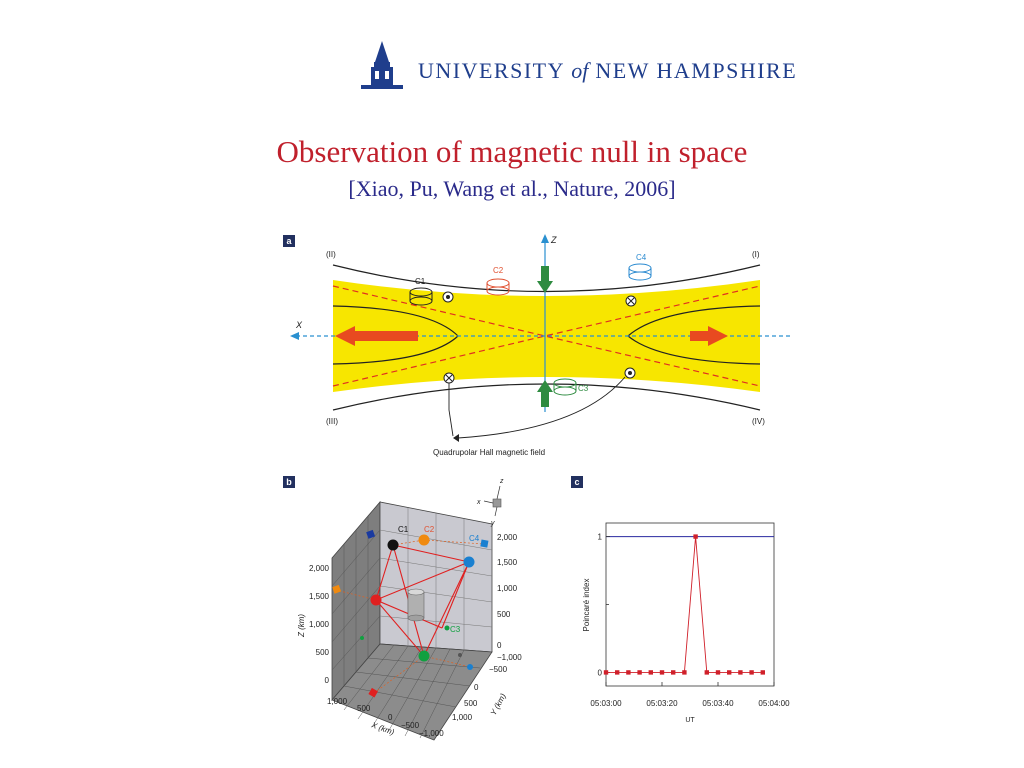 This screenshot has width=1024, height=768. I want to click on right-tick: 2,000, so click(507, 537).